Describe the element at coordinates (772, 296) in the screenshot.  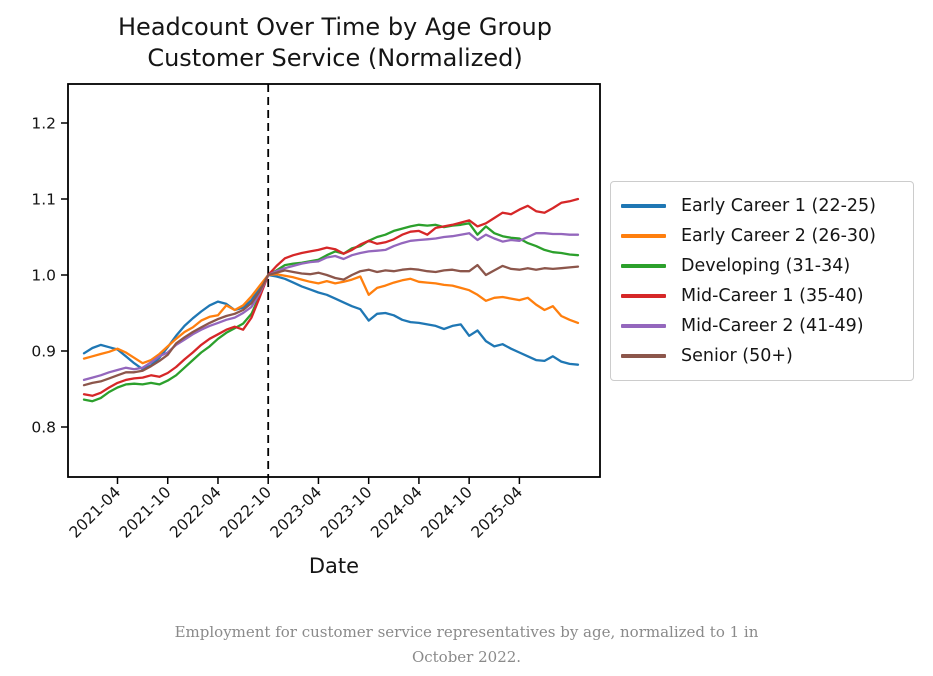
I see `legend-label: Mid-Career 1 (35-40)` at that location.